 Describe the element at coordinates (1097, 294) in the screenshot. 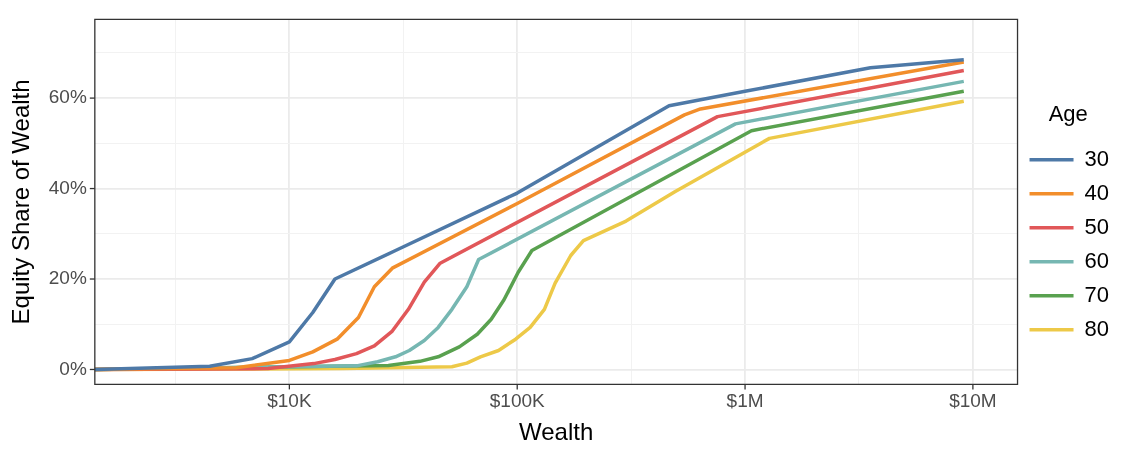

I see `legend-label: 70` at that location.